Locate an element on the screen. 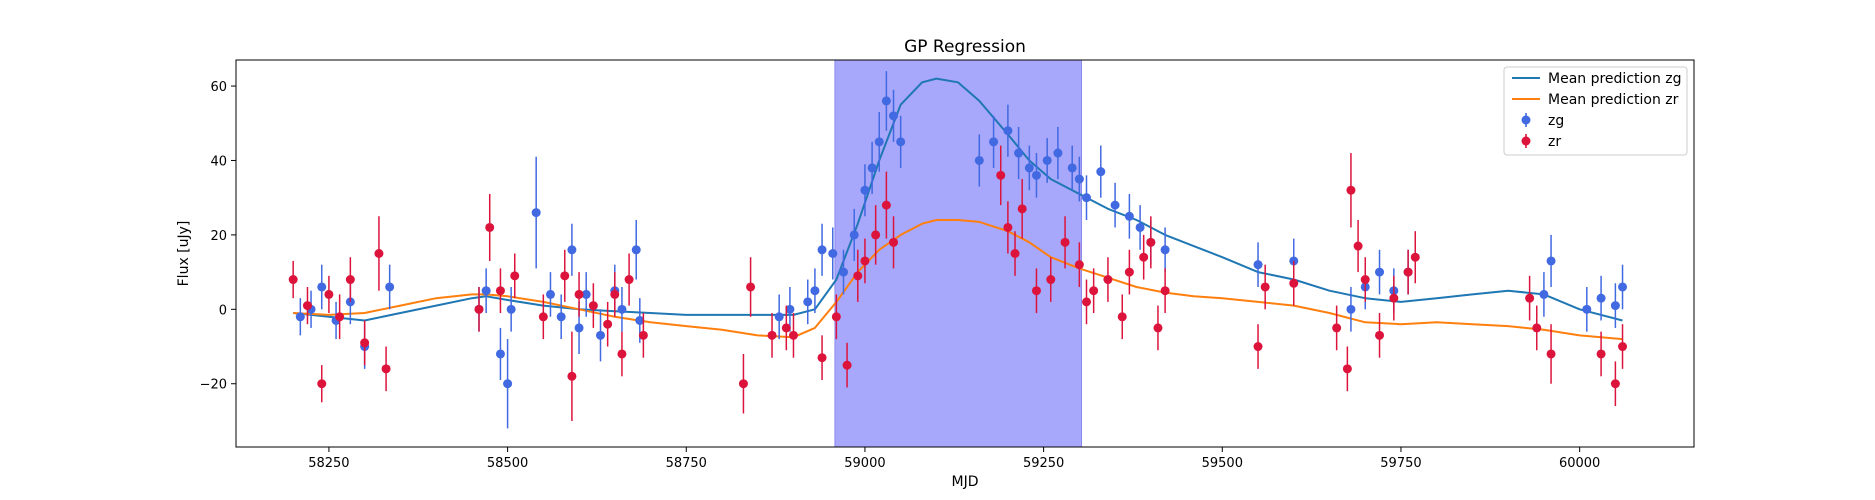  legend-label-zr: zr is located at coordinates (1554, 142).